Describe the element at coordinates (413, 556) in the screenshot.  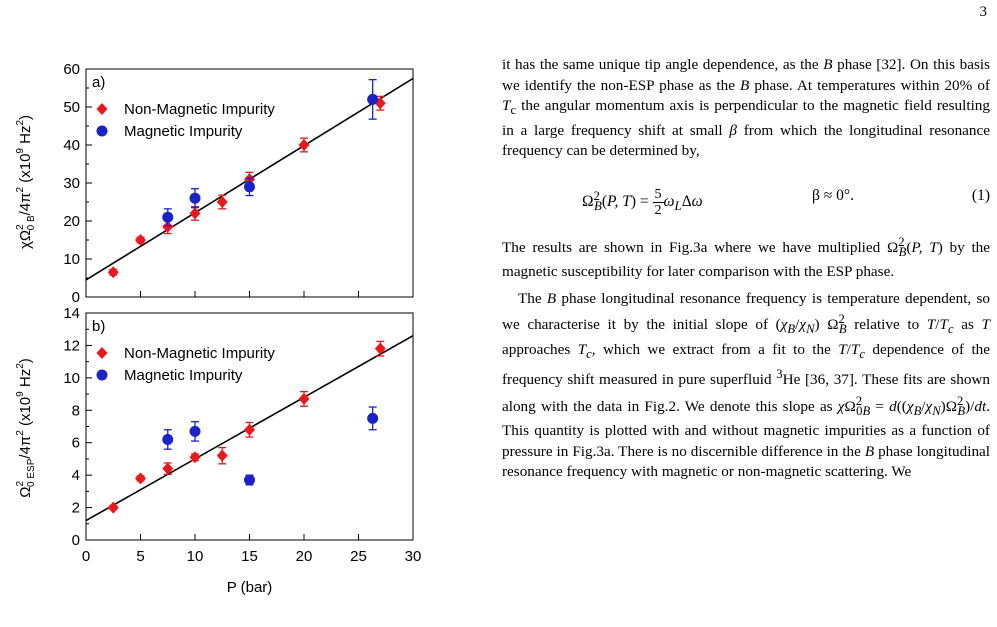
I see `x-tick-label: 30` at that location.